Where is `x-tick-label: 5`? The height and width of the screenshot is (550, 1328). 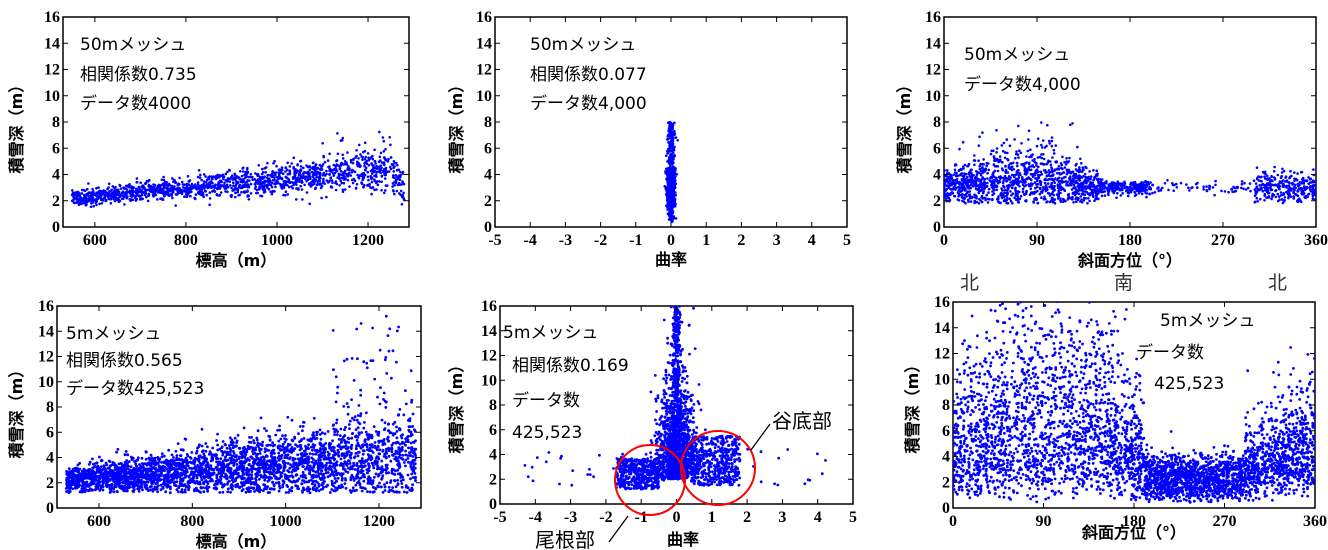 x-tick-label: 5 is located at coordinates (847, 240).